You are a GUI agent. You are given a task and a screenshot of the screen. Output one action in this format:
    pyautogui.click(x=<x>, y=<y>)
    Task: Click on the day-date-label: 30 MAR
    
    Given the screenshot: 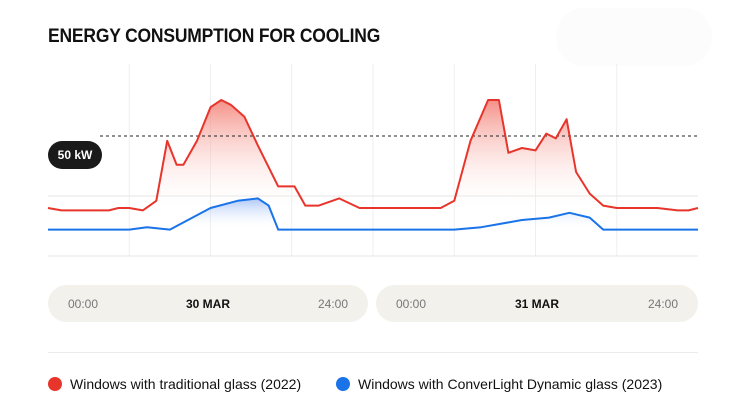 What is the action you would take?
    pyautogui.click(x=208, y=304)
    